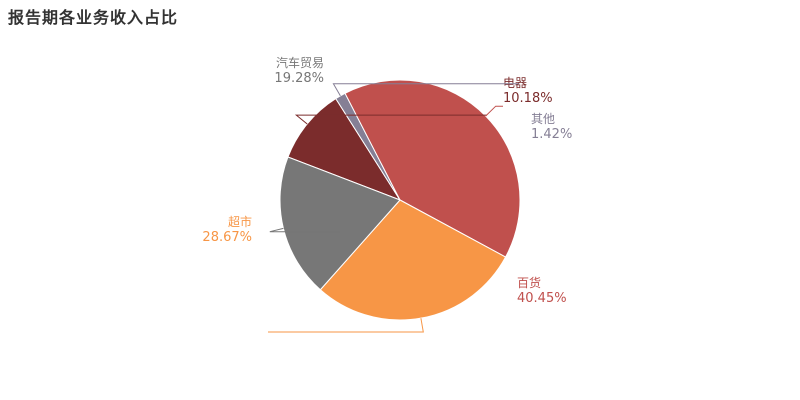  I want to click on slice-percent-1: 10.18%, so click(528, 98).